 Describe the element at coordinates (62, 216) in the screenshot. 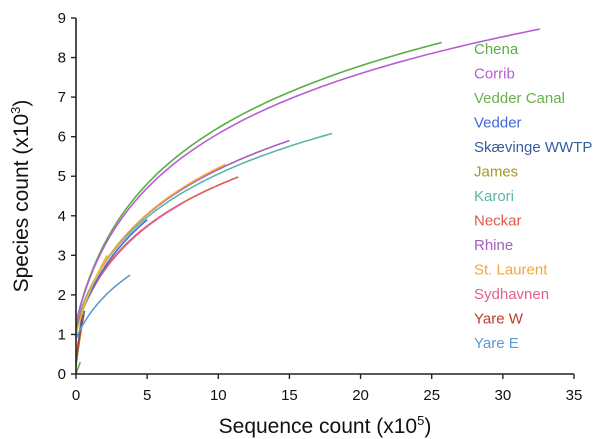

I see `y-tick-label: 4` at that location.